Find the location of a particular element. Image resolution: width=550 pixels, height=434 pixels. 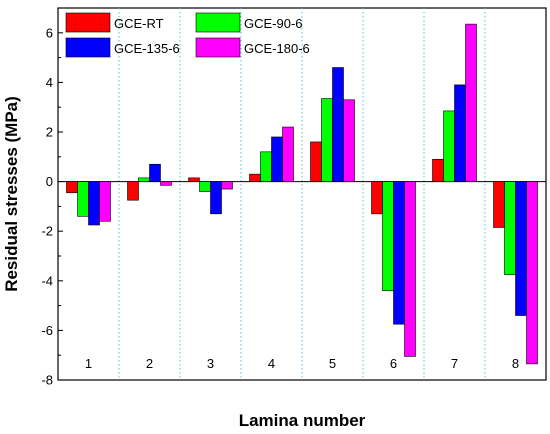

x-tick-label: 1 is located at coordinates (88, 363).